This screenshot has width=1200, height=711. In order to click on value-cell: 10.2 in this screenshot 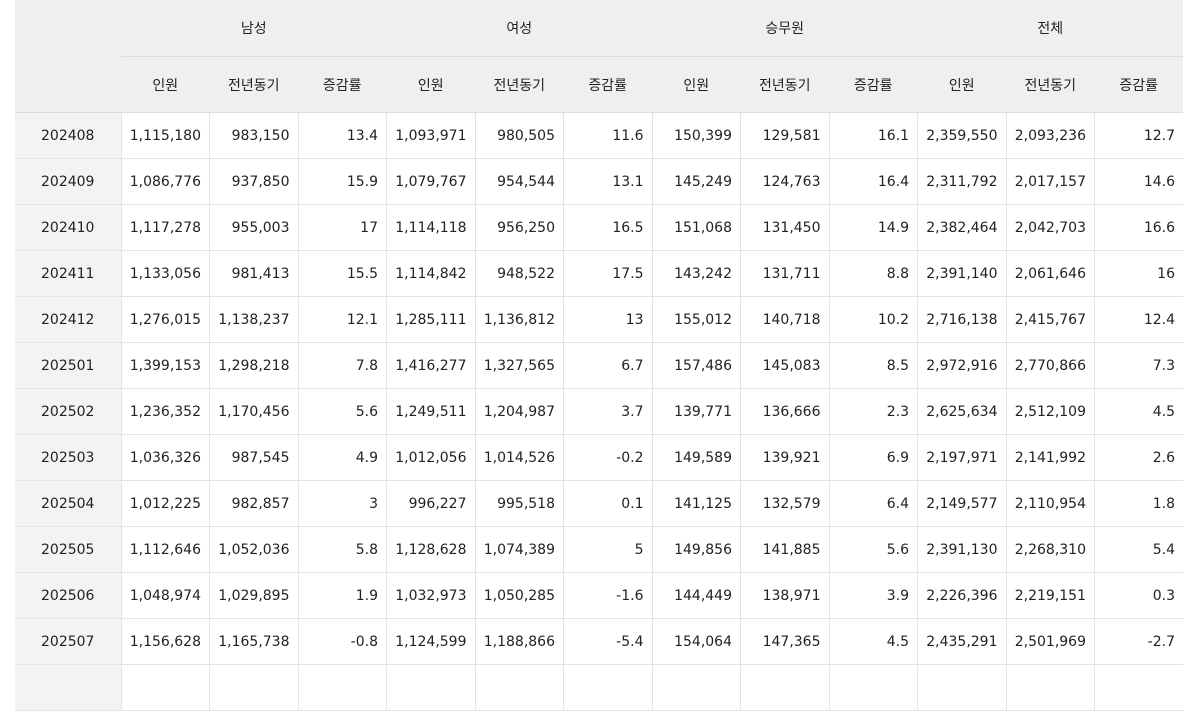, I will do `click(873, 319)`.